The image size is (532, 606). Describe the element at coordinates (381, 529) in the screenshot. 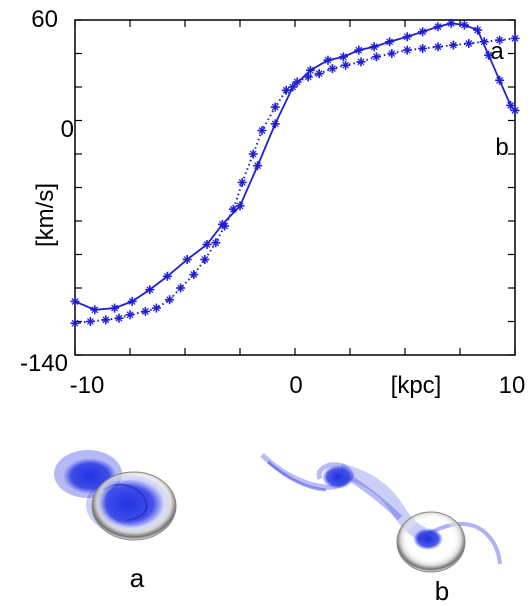

I see `snapshot-b: b` at that location.